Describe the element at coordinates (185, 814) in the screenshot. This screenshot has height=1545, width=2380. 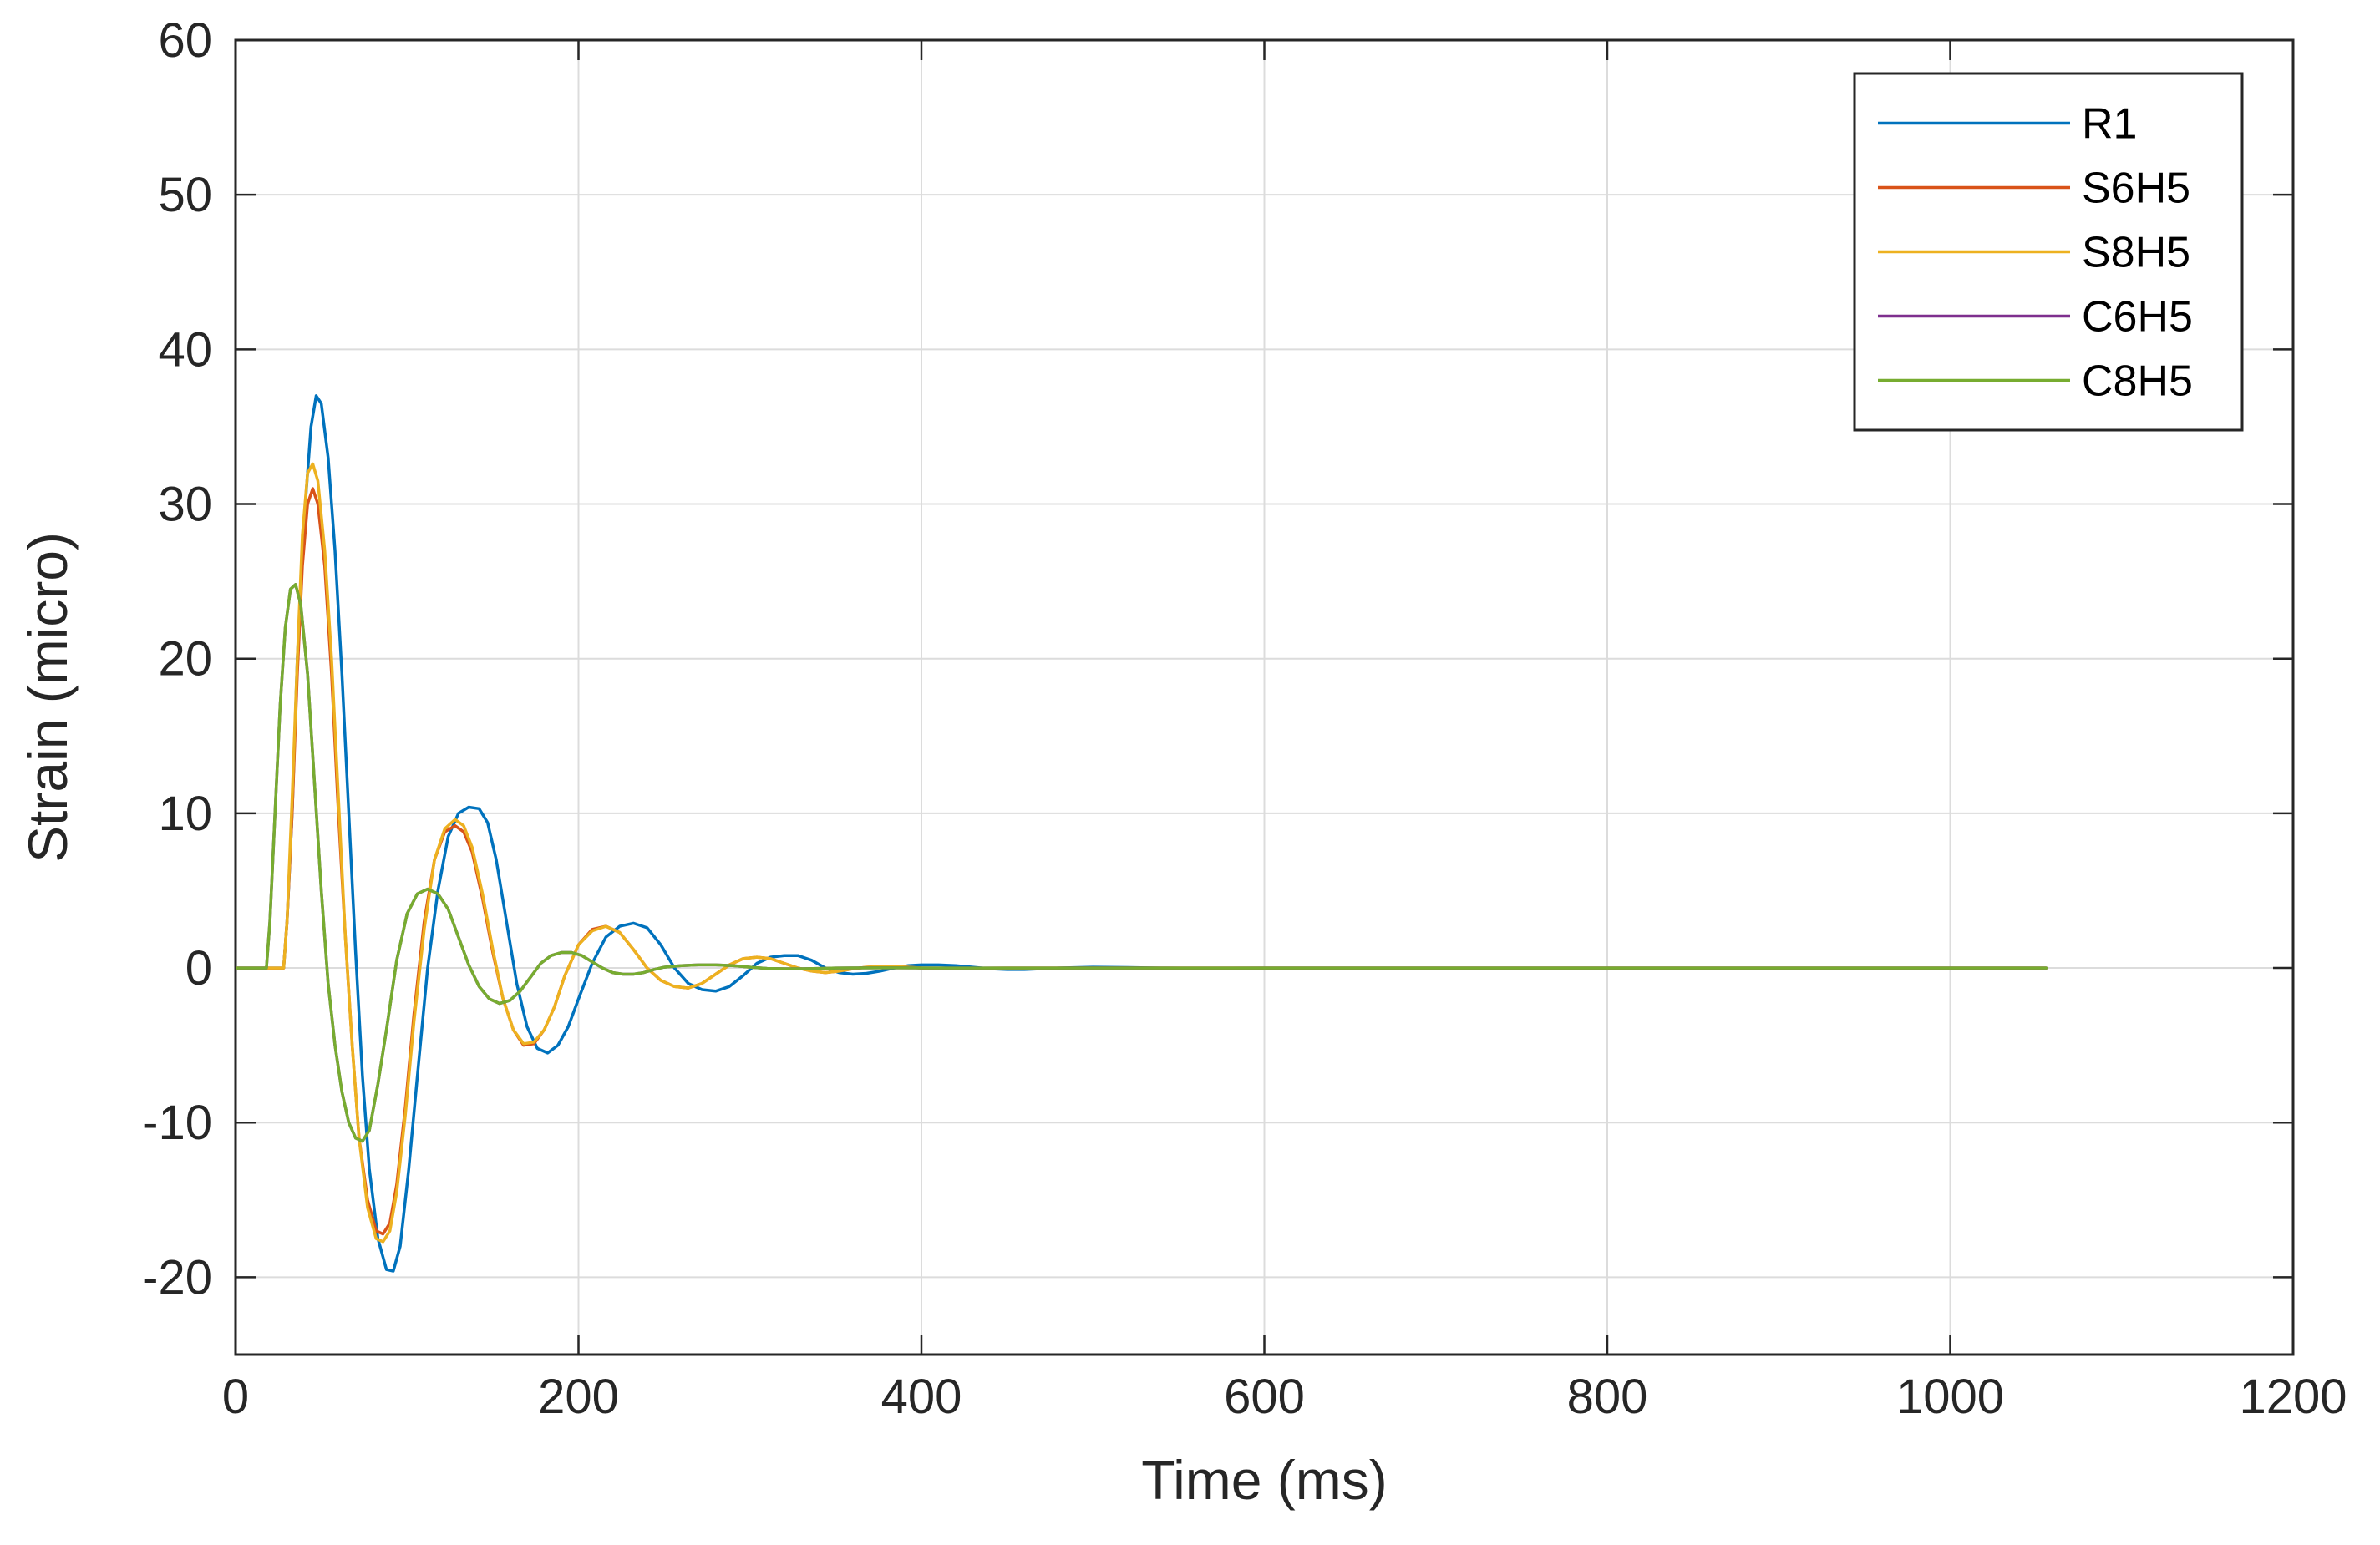
I see `y-tick-label: 10` at that location.